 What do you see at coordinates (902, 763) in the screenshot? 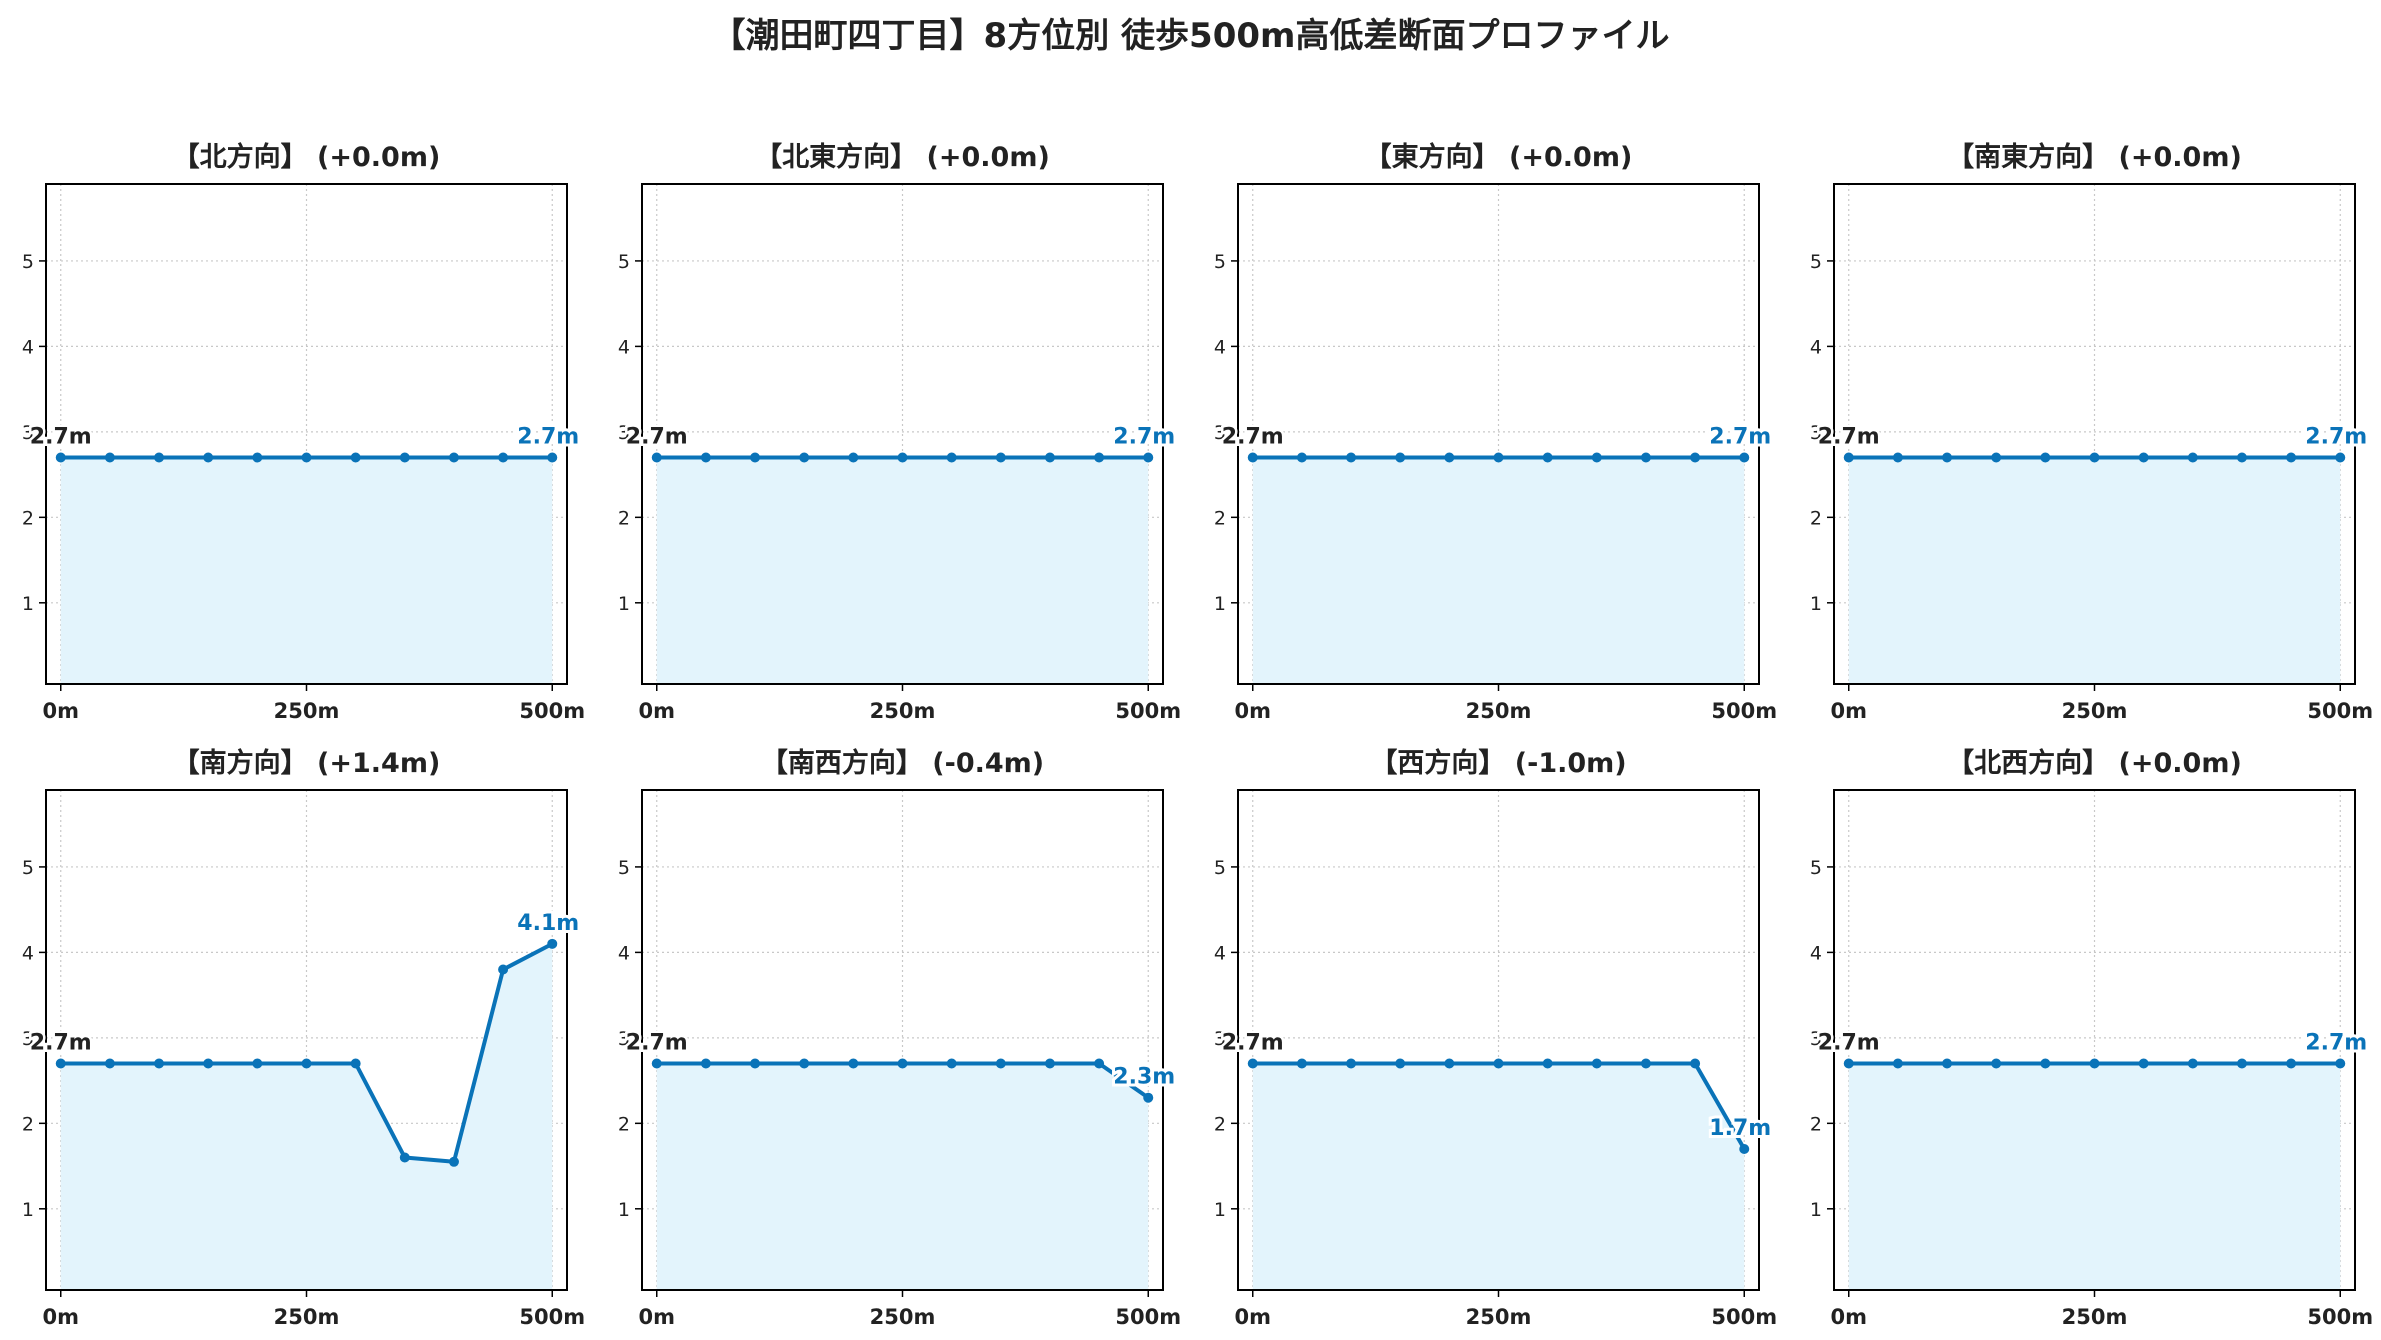
I see `chart-title: 【南西方向】 (-0.4m)` at bounding box center [902, 763].